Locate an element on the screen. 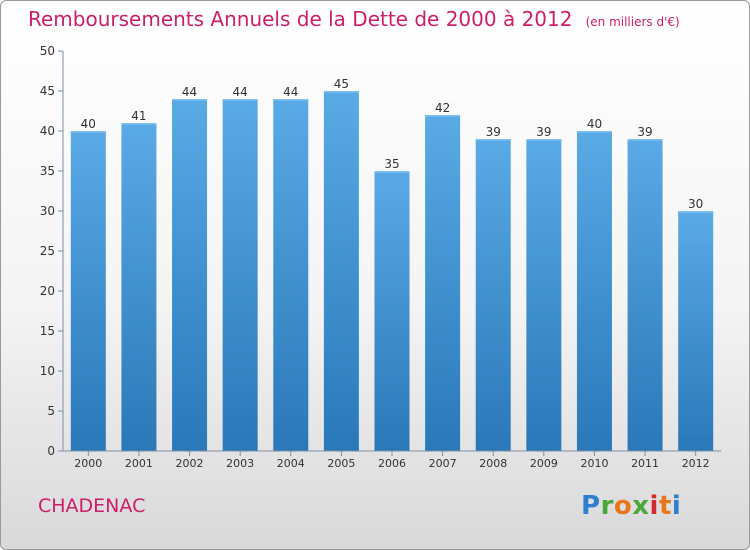 The width and height of the screenshot is (750, 550). x-tick-label-2003: 2003 is located at coordinates (240, 463).